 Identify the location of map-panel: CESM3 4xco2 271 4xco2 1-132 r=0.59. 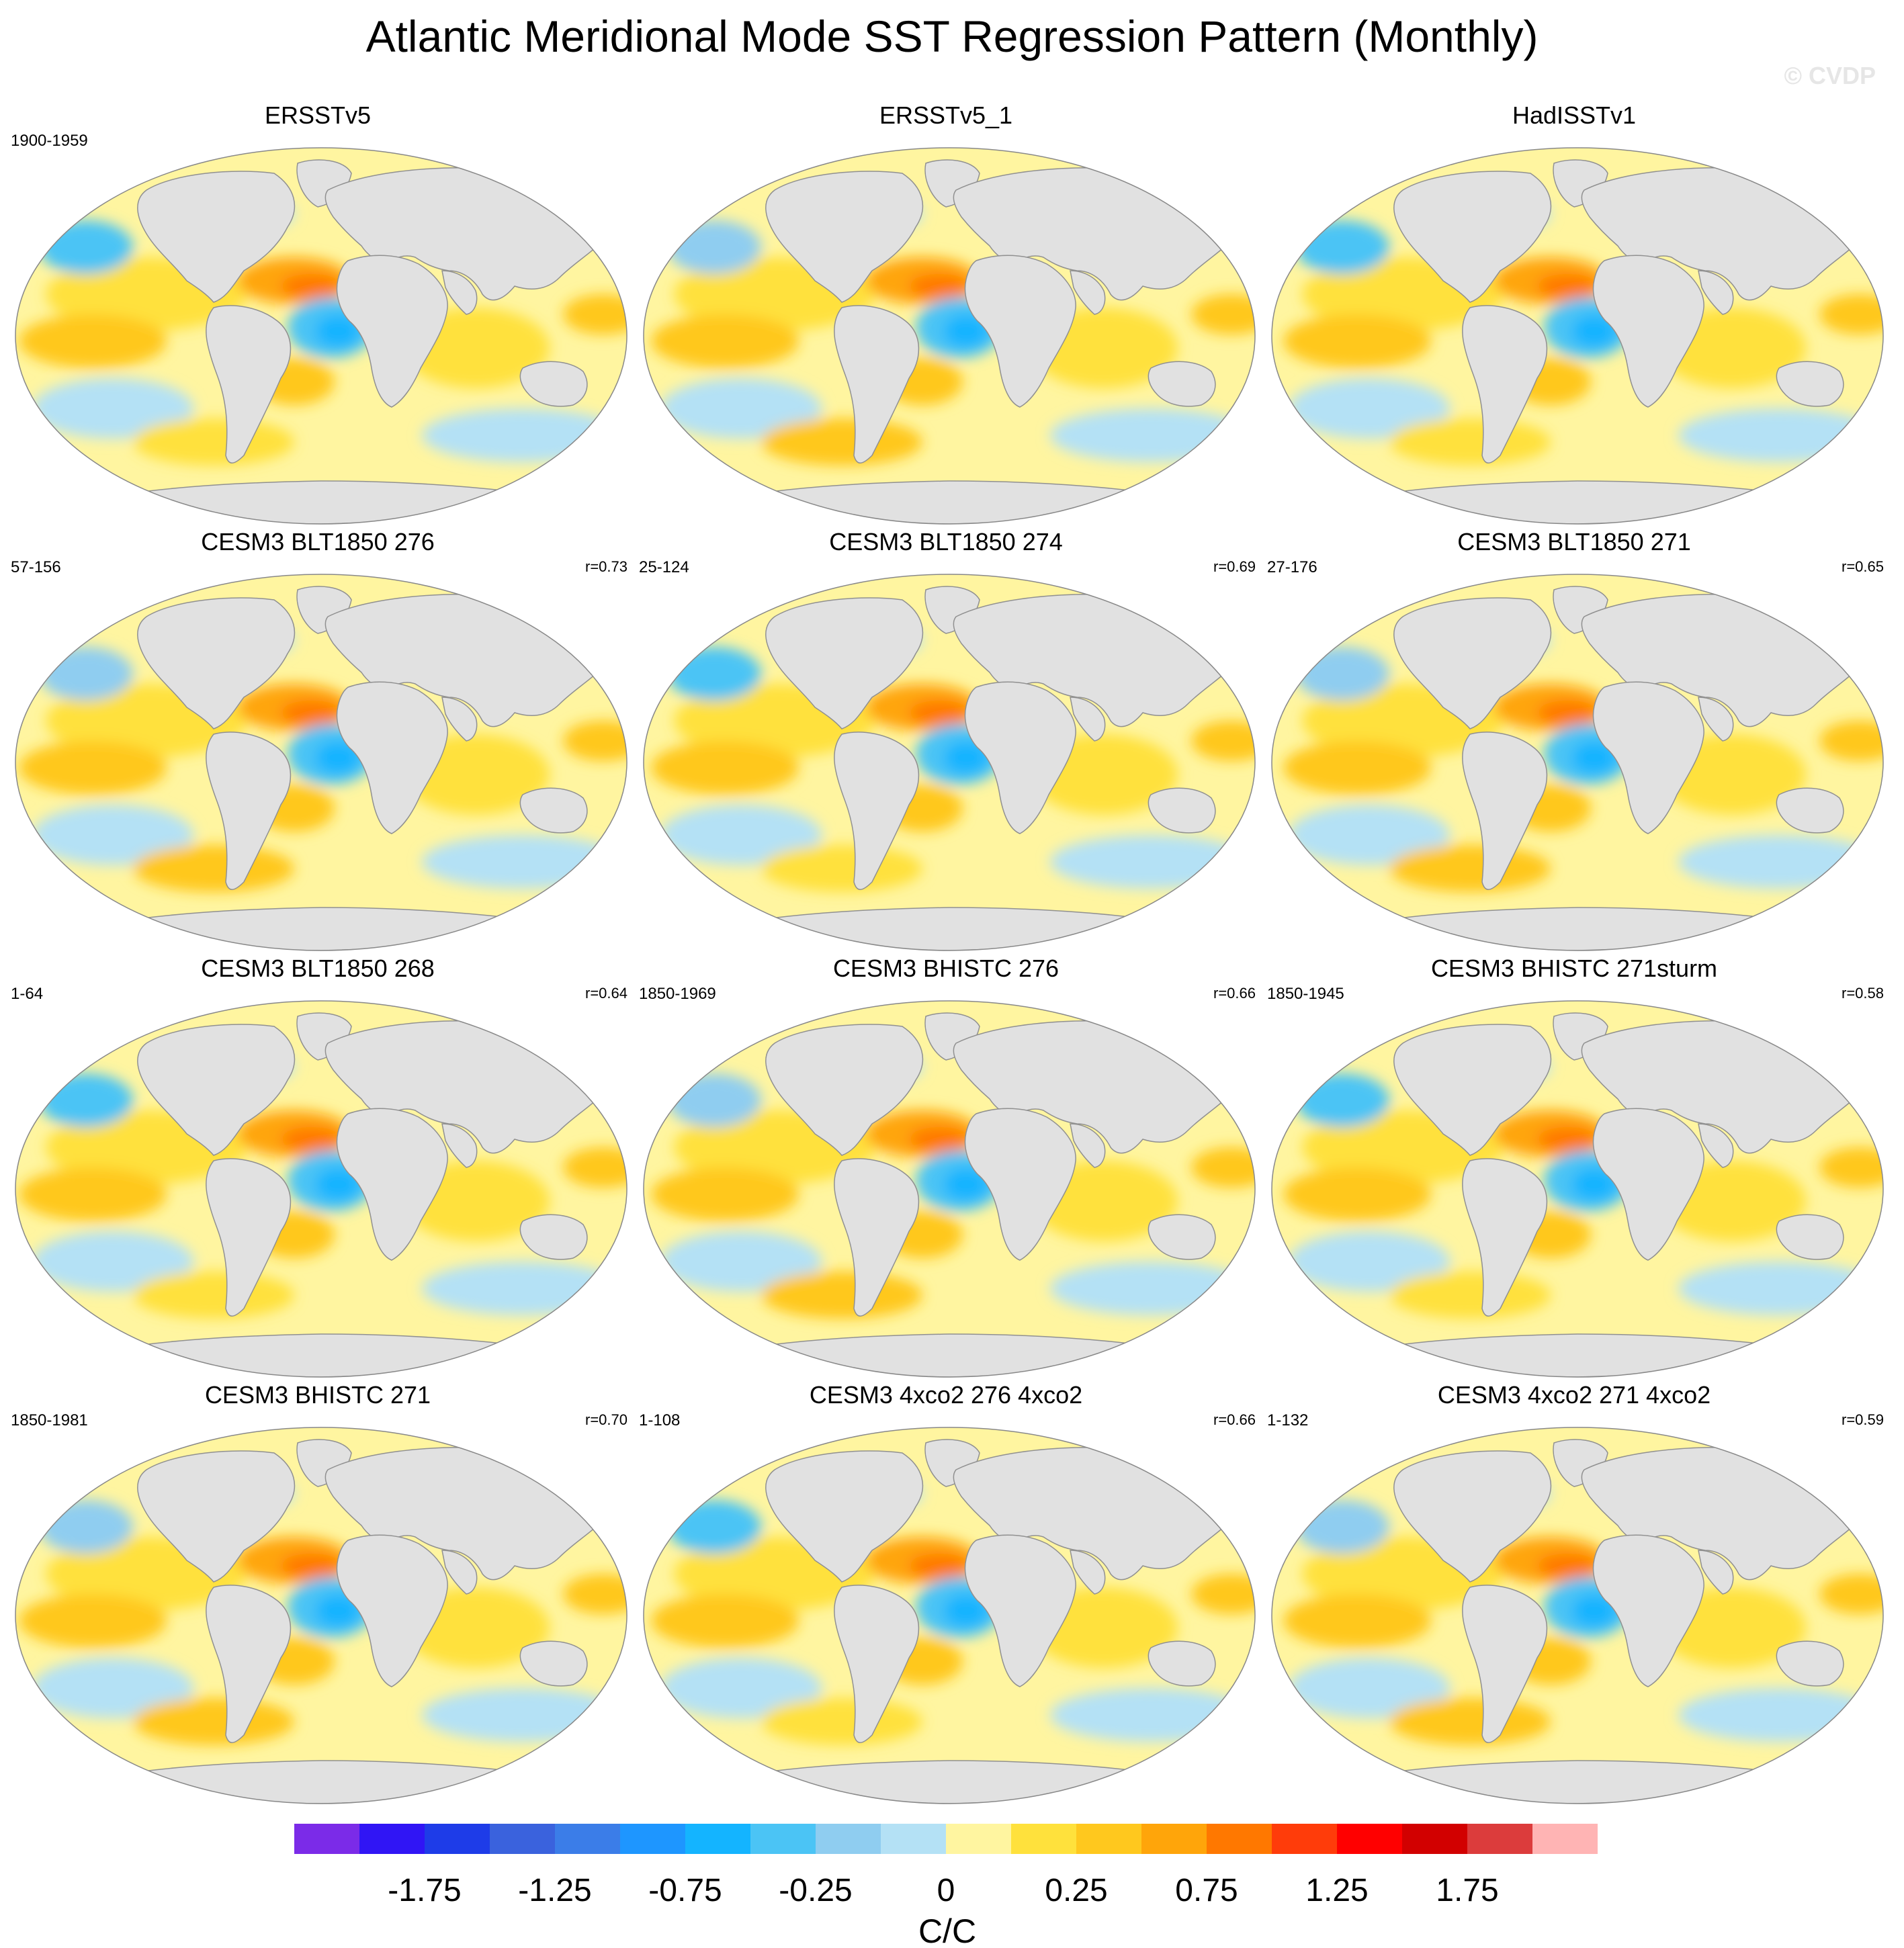
(1575, 1595).